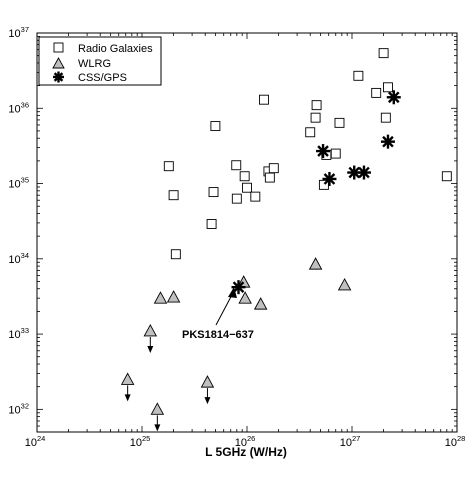 This screenshot has width=474, height=479. Describe the element at coordinates (232, 292) in the screenshot. I see `annotation-arrowhead` at that location.